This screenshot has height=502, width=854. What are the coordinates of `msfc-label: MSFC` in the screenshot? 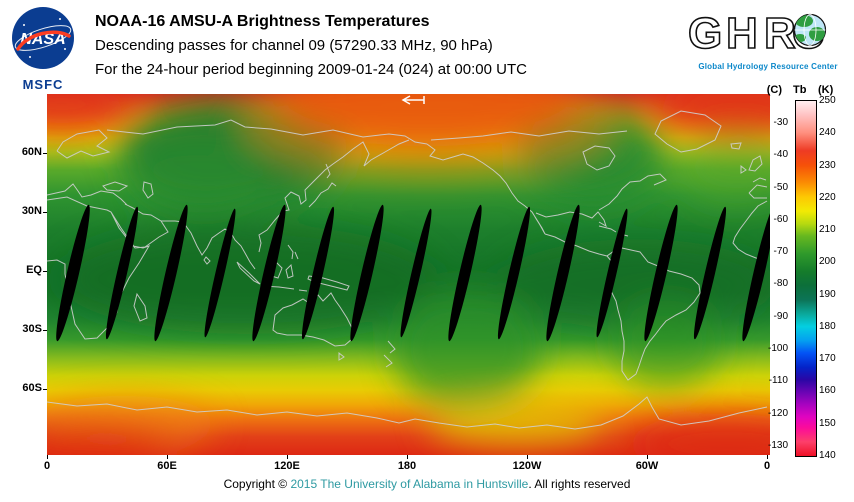 It's located at (43, 84).